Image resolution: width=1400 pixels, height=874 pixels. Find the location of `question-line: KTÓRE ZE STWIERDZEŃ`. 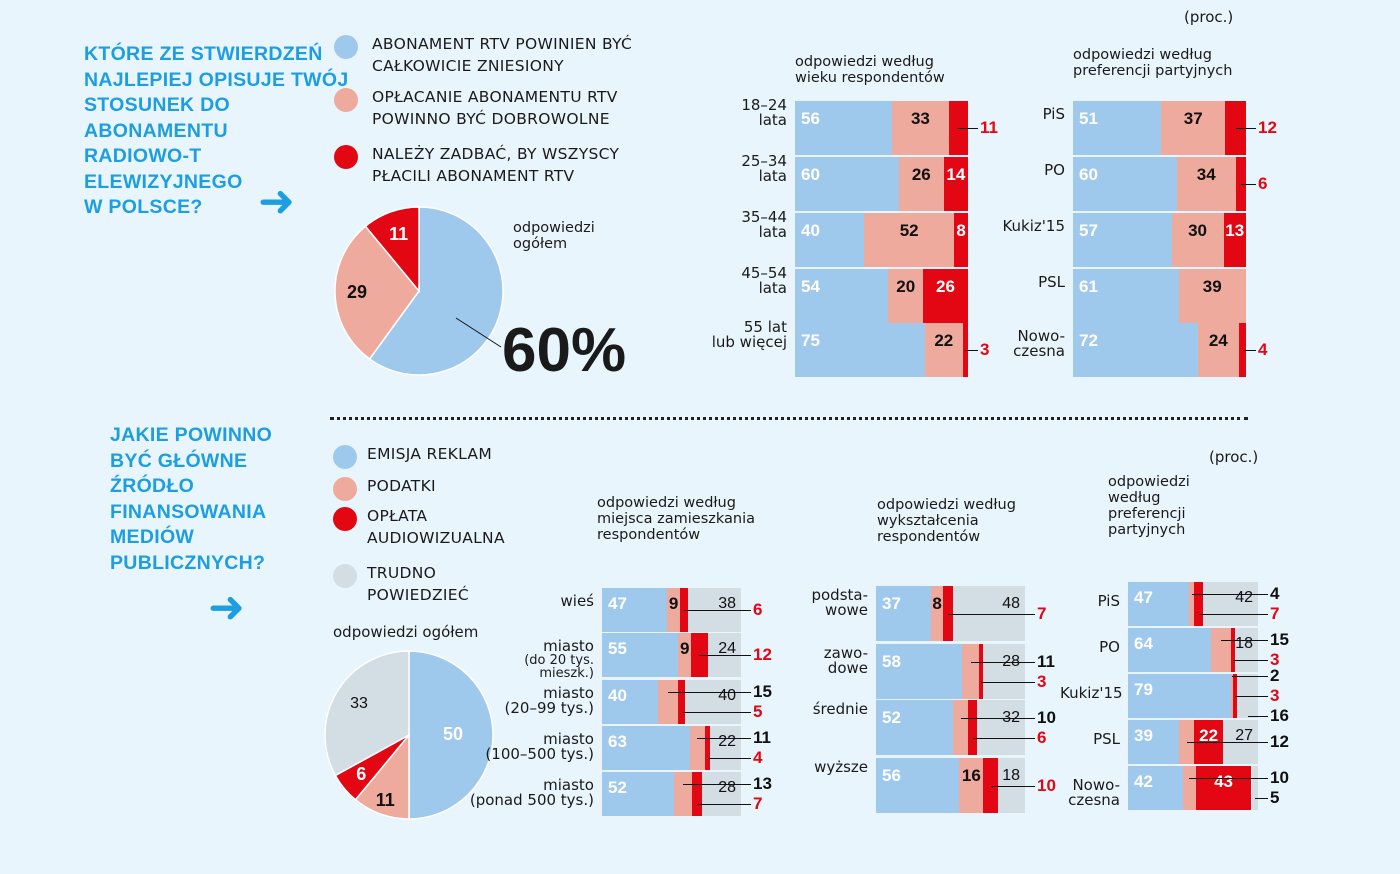

question-line: KTÓRE ZE STWIERDZEŃ is located at coordinates (203, 54).